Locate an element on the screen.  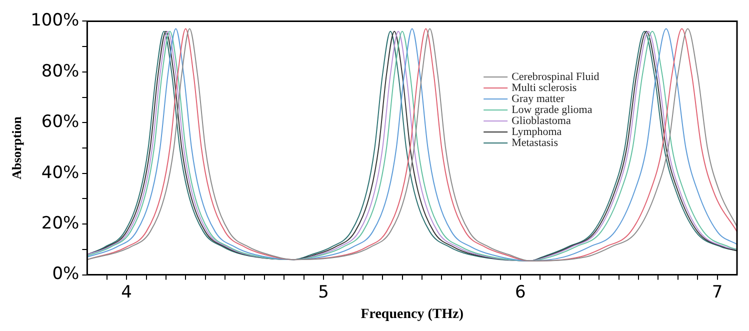
y-tick-label: 80% is located at coordinates (60, 71).